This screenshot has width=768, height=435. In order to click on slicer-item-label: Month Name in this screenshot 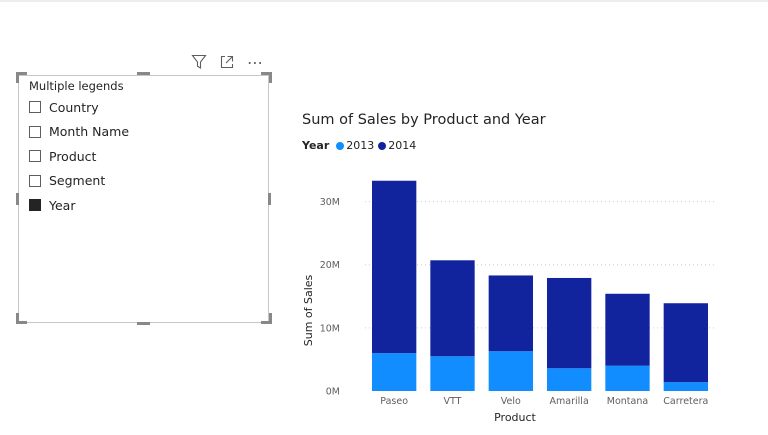, I will do `click(89, 132)`.